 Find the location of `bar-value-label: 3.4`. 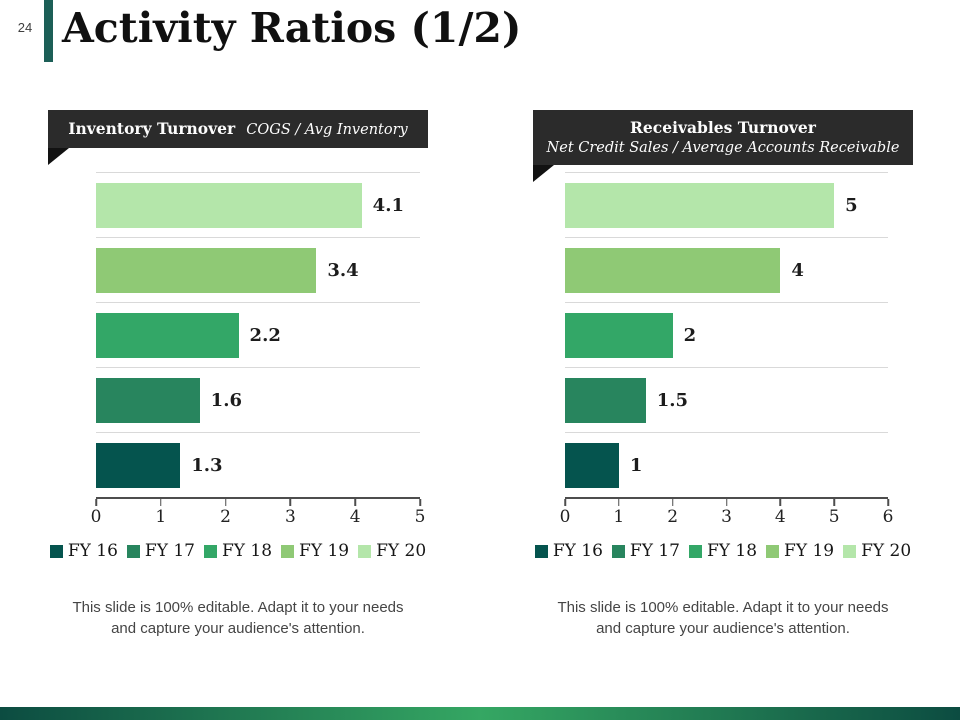

bar-value-label: 3.4 is located at coordinates (343, 270).